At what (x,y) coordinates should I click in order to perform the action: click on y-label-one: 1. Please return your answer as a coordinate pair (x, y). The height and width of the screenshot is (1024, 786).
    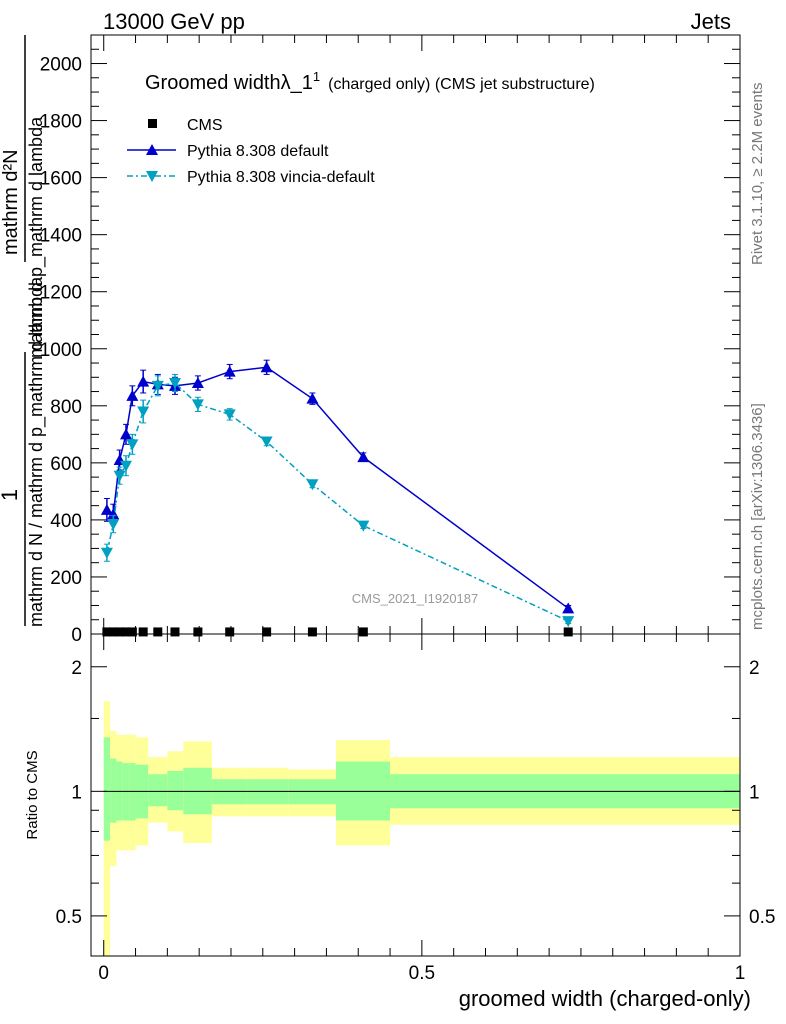
    Looking at the image, I should click on (11, 495).